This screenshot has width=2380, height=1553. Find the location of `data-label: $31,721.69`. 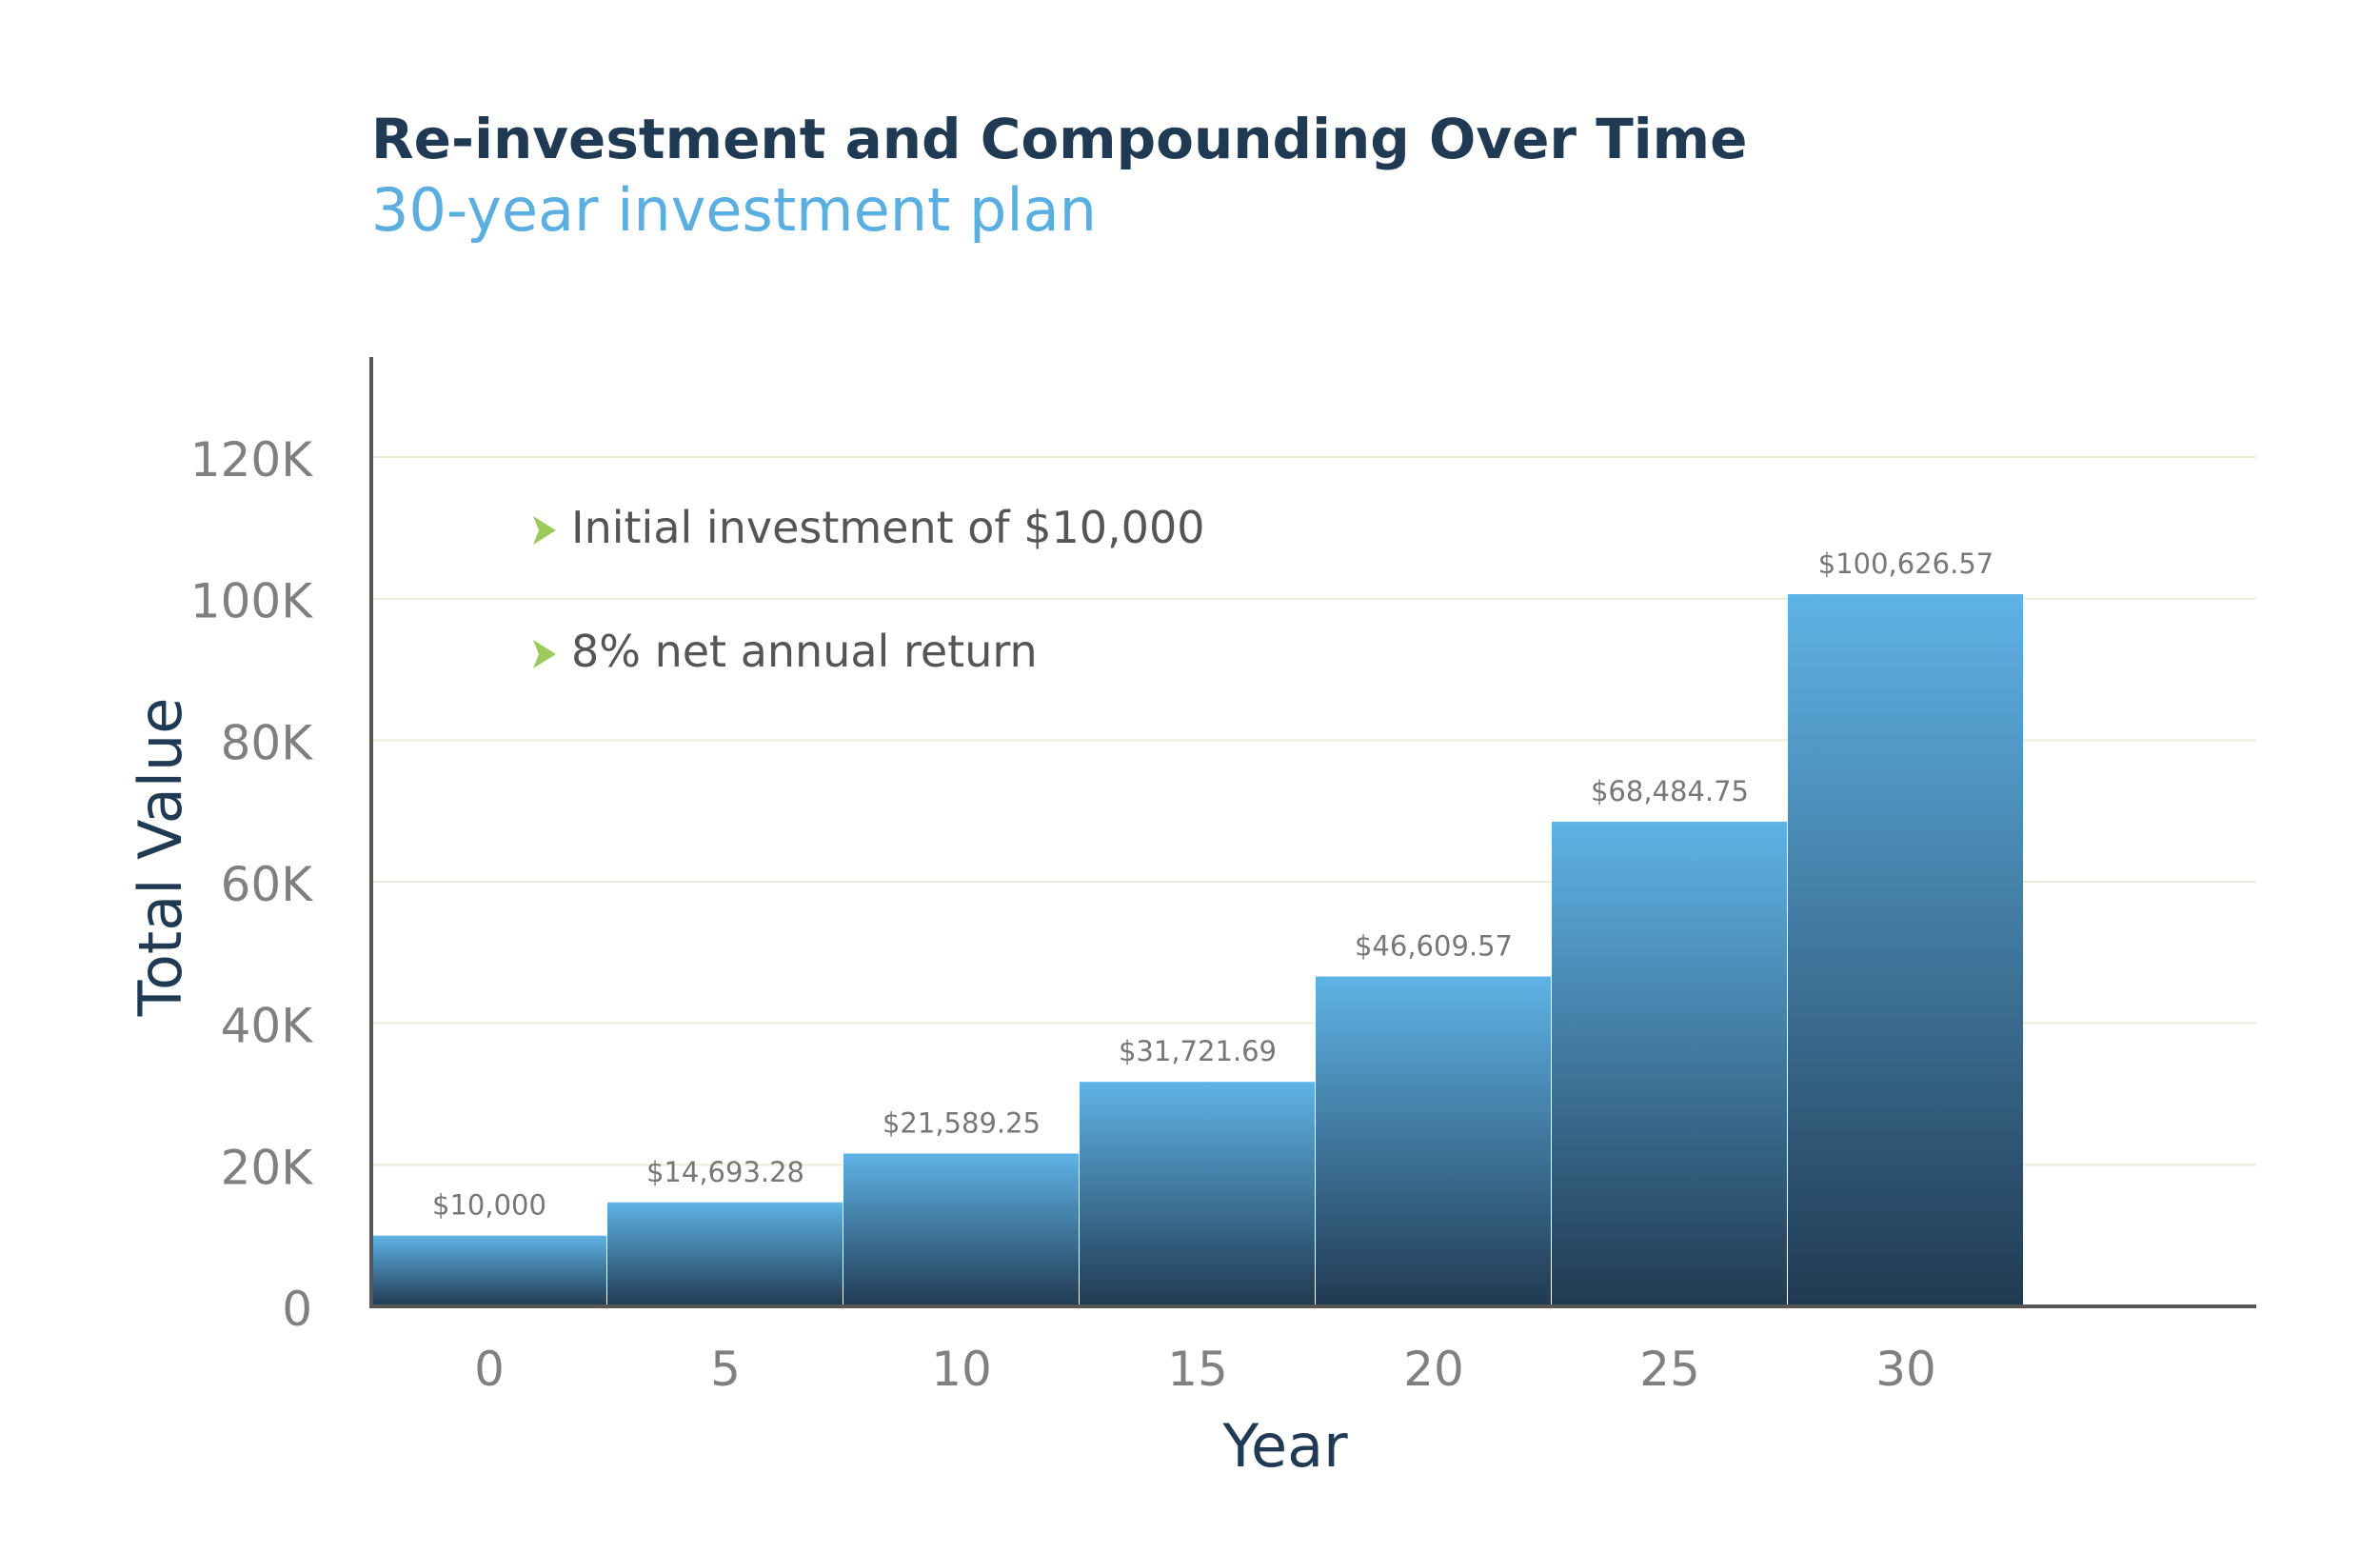

data-label: $31,721.69 is located at coordinates (1198, 1051).